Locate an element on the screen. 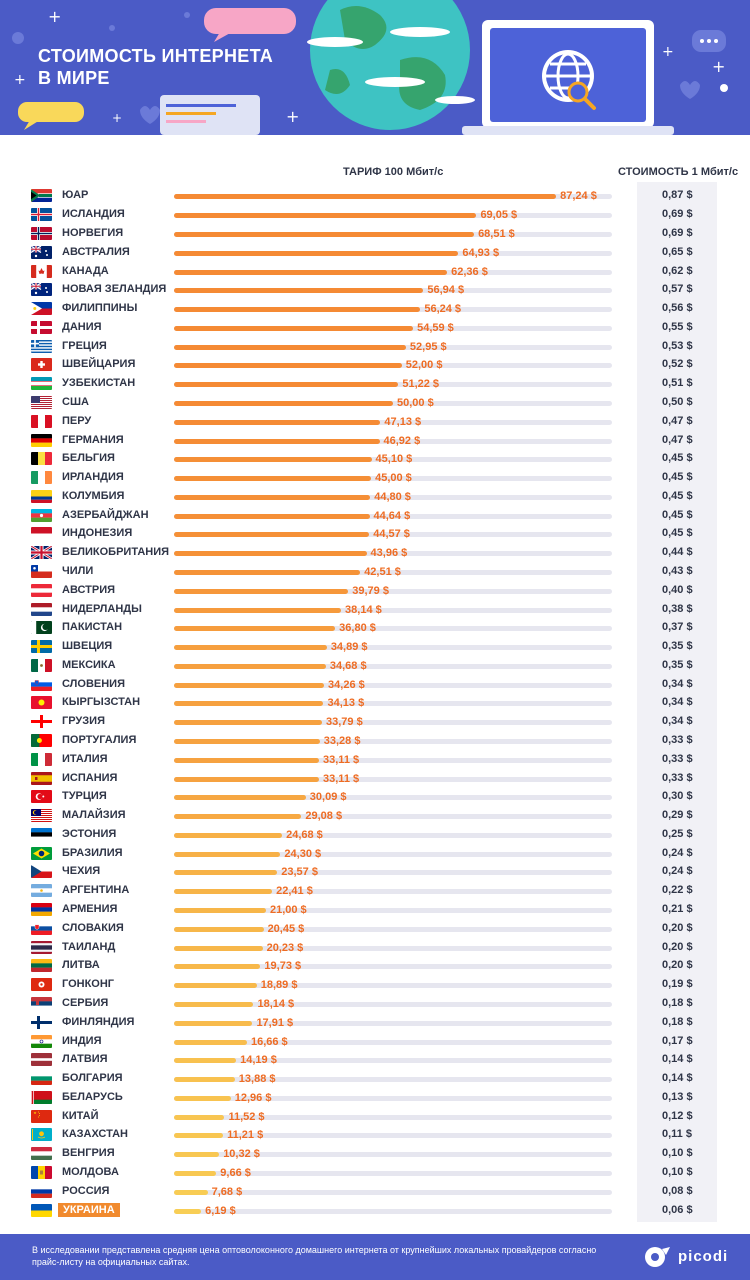 The height and width of the screenshot is (1280, 750). bar-track: 38,14 $ is located at coordinates (393, 610).